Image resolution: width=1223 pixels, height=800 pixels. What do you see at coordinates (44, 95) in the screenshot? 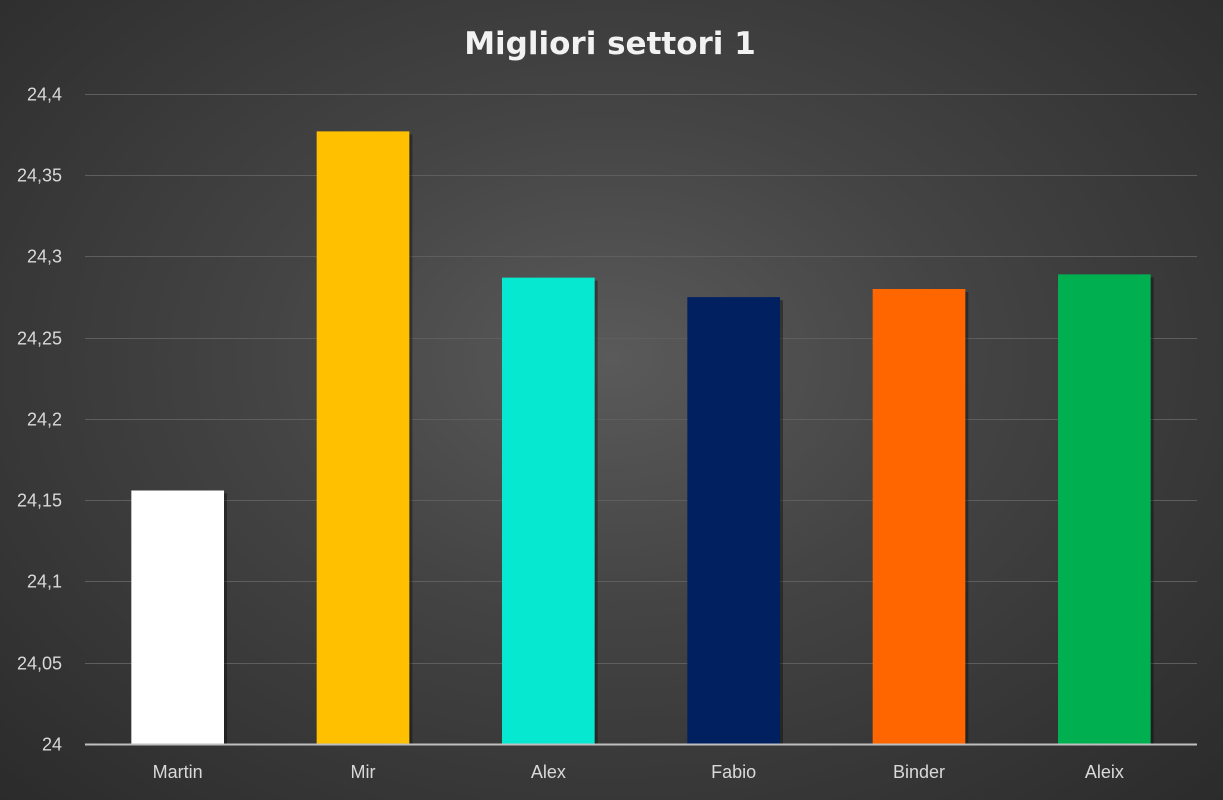
I see `y-tick-label: 24,4` at bounding box center [44, 95].